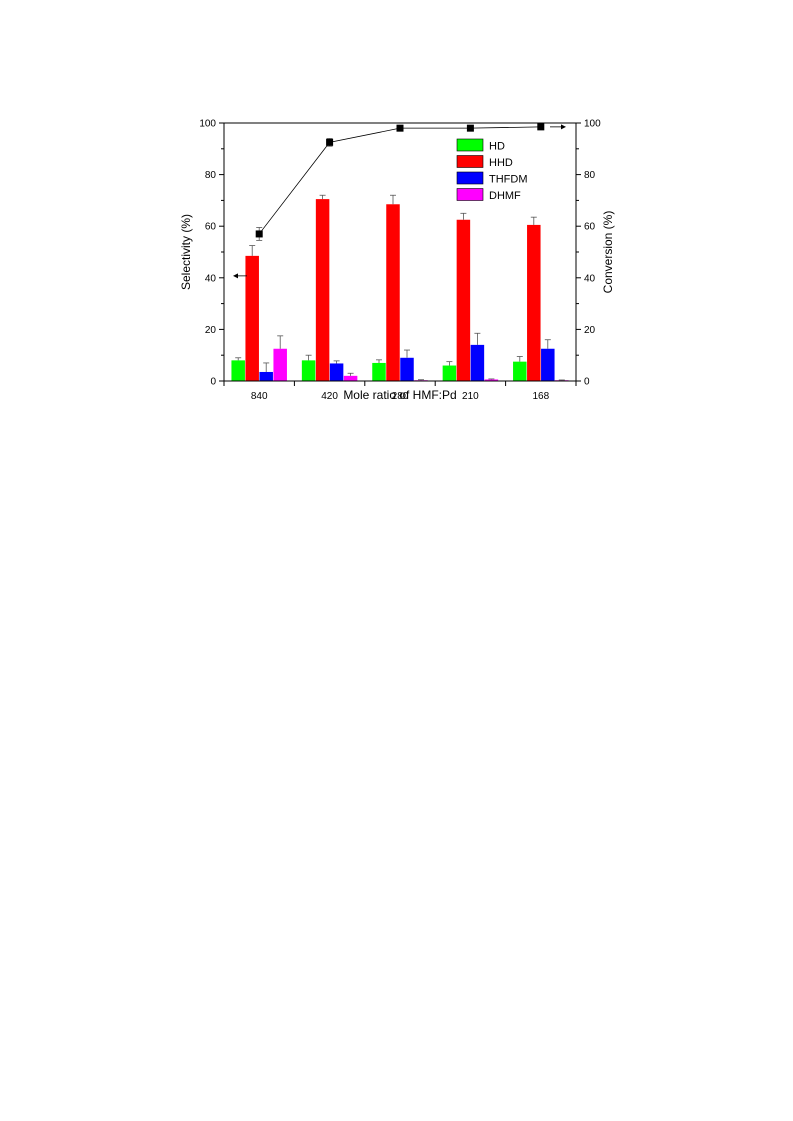 The width and height of the screenshot is (793, 1121). I want to click on xtick-label-168: 168, so click(540, 396).